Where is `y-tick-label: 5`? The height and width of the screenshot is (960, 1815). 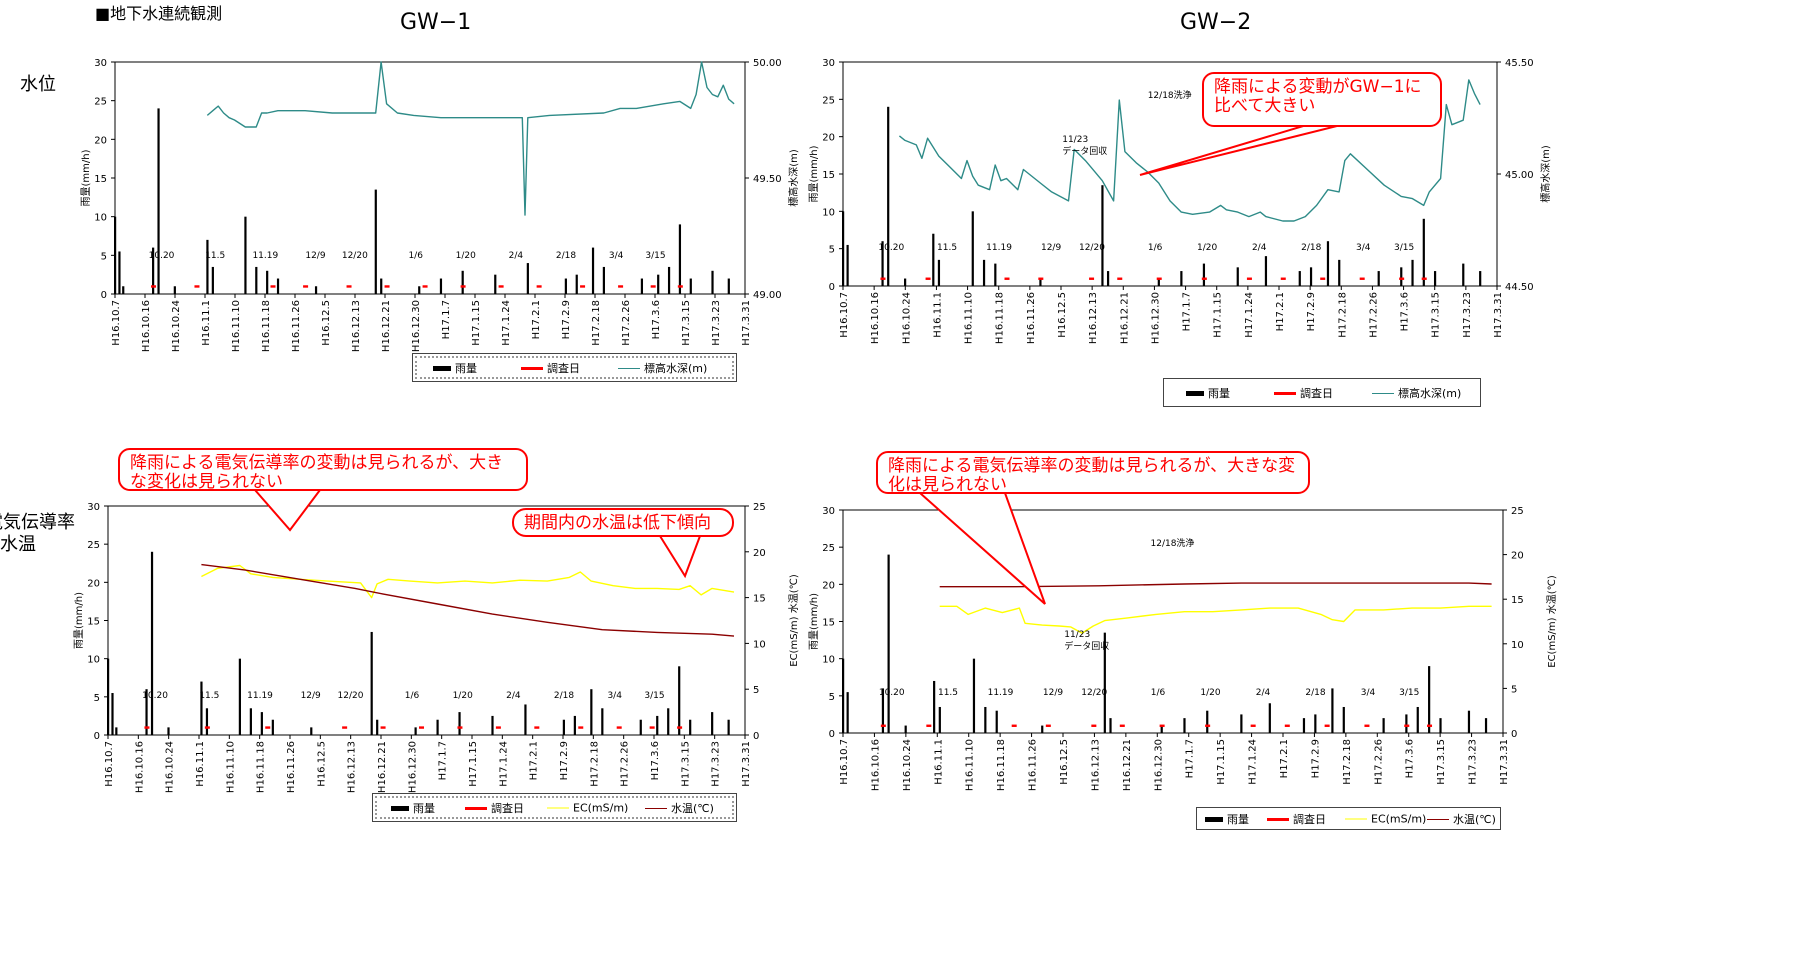
y-tick-label: 5 is located at coordinates (832, 697).